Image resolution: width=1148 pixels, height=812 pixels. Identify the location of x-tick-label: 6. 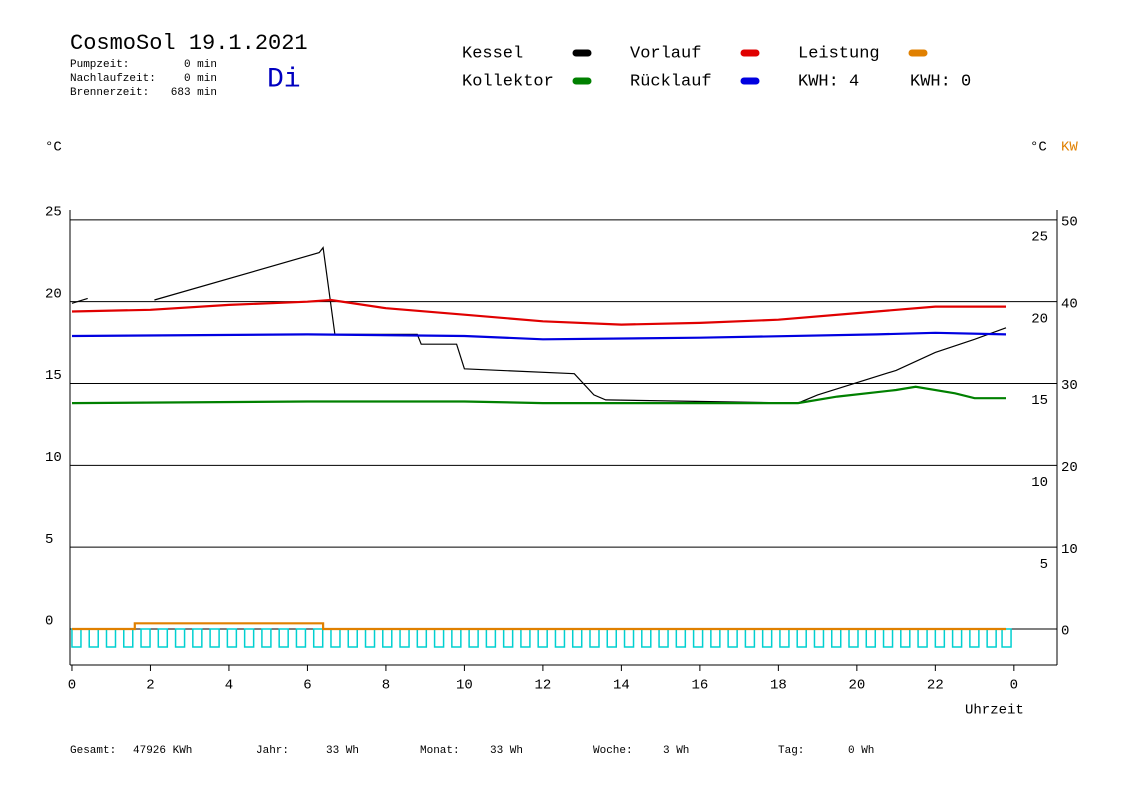
(307, 686).